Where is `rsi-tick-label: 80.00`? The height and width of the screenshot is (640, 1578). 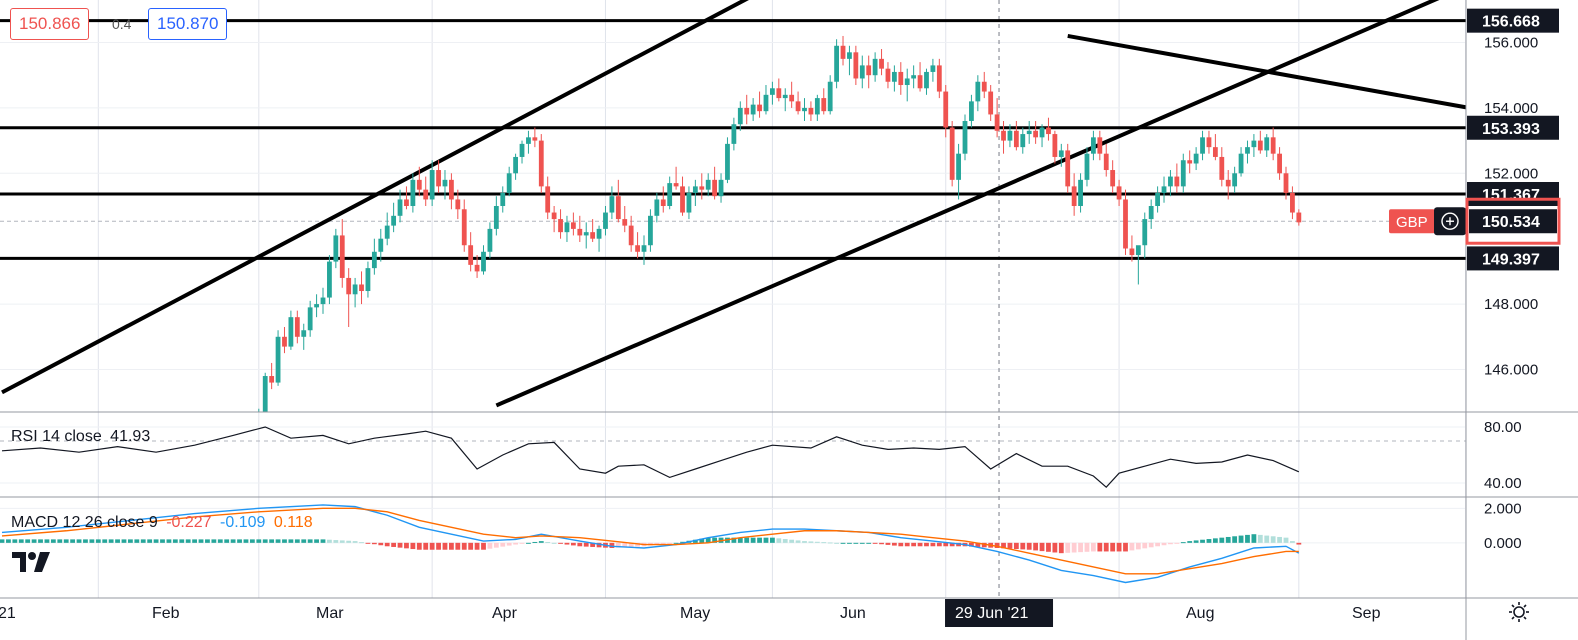 rsi-tick-label: 80.00 is located at coordinates (1503, 427).